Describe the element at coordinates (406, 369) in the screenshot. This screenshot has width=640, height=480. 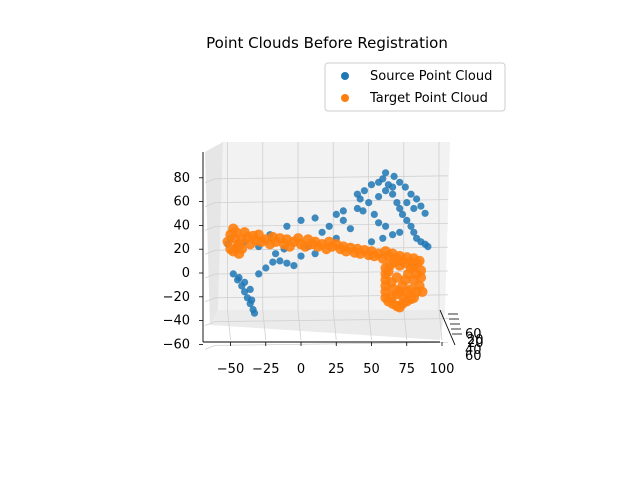
I see `x-tick-label: 75` at that location.